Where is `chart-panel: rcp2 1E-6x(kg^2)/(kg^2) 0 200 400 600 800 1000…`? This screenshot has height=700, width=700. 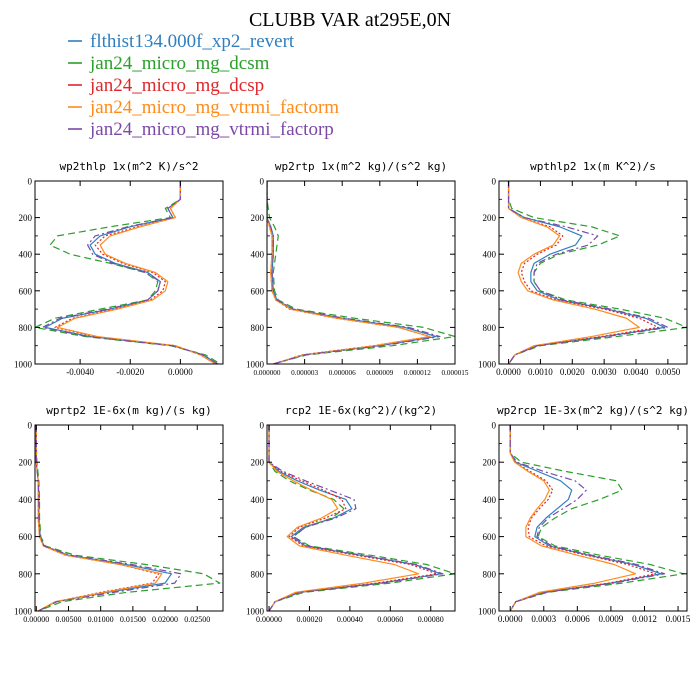 chart-panel: rcp2 1E-6x(kg^2)/(kg^2) 0 200 400 600 800 1000… is located at coordinates (351, 514).